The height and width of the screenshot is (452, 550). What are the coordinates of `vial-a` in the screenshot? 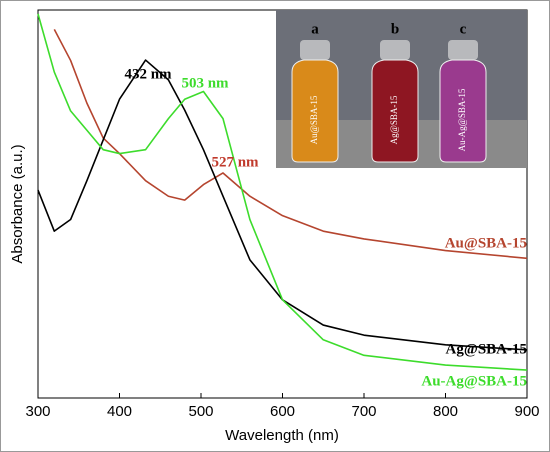 It's located at (315, 101).